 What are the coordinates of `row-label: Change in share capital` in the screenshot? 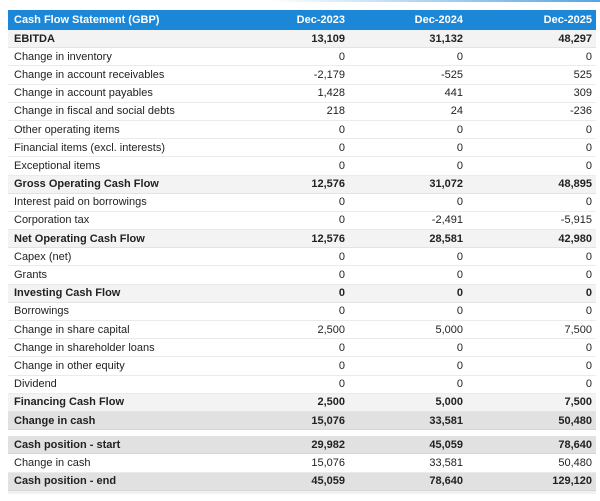 It's located at (72, 329).